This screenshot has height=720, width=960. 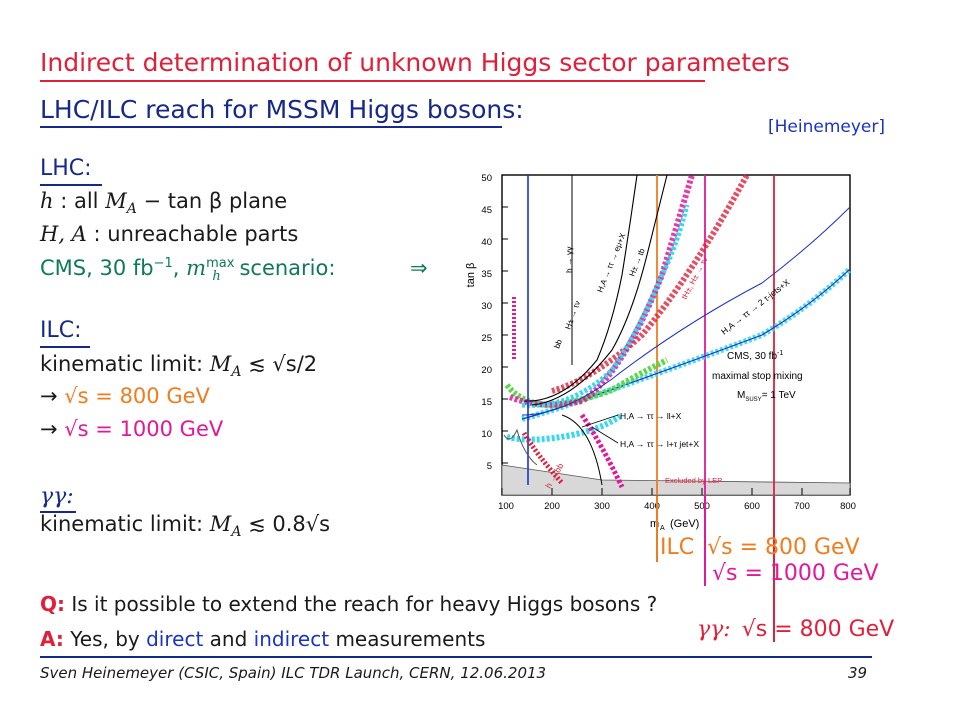 I want to click on gg-underline, so click(x=58, y=512).